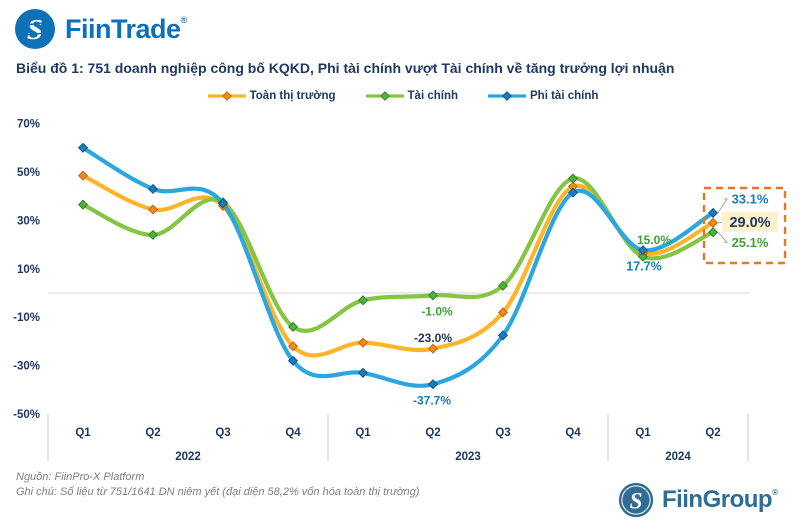 Image resolution: width=800 pixels, height=527 pixels. I want to click on legend-item-tai-chinh: Tài chính, so click(412, 96).